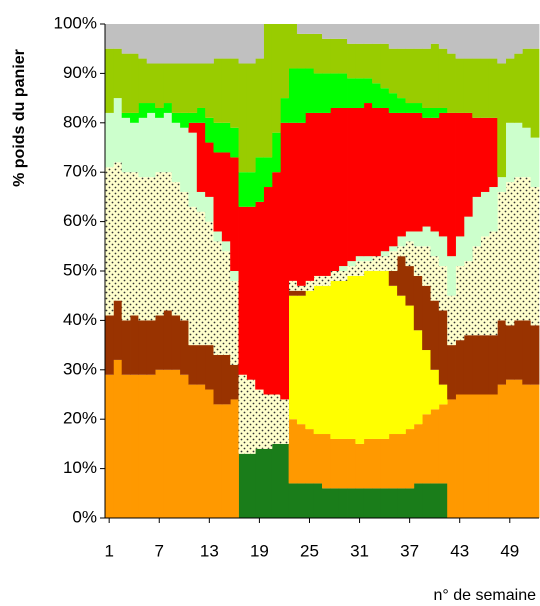 This screenshot has width=540, height=606. I want to click on y-tick-label: 100%, so click(75, 22).